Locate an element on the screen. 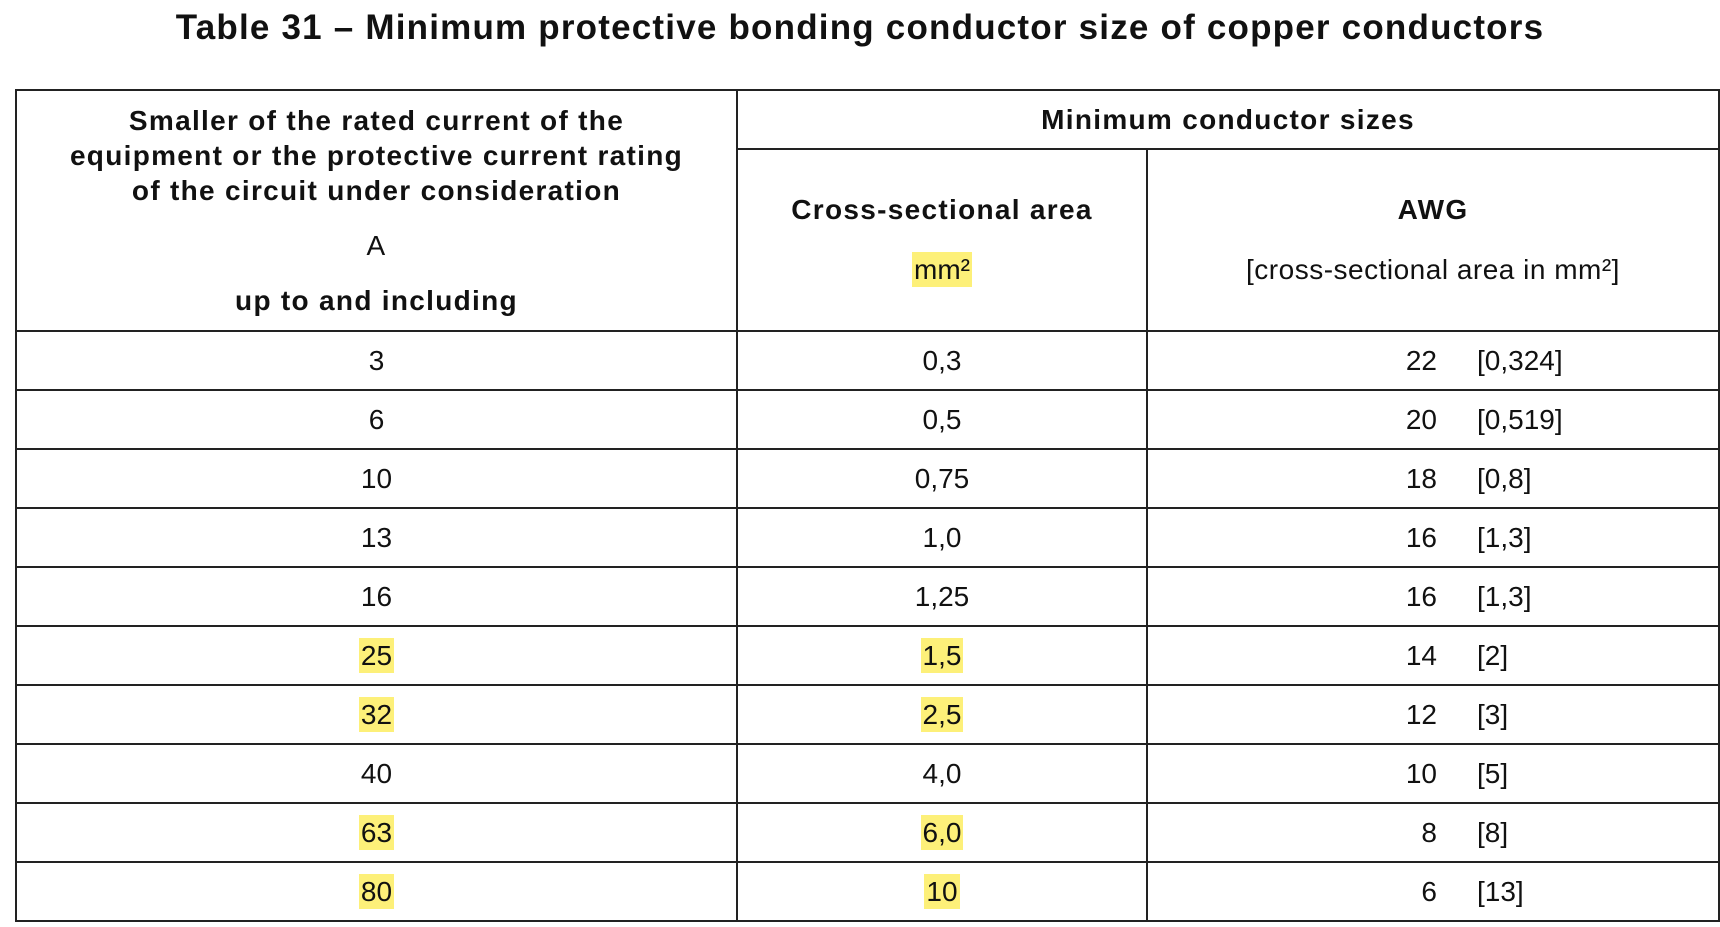 Image resolution: width=1720 pixels, height=927 pixels. cell: 25 is located at coordinates (376, 655).